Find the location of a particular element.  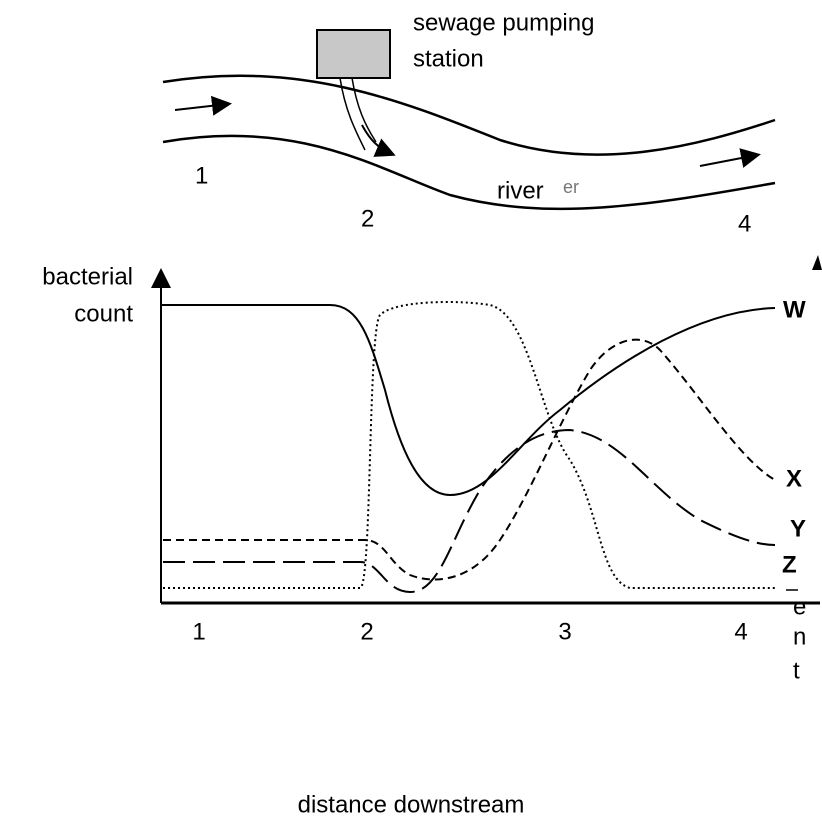

edge-artifact: n is located at coordinates (799, 636).